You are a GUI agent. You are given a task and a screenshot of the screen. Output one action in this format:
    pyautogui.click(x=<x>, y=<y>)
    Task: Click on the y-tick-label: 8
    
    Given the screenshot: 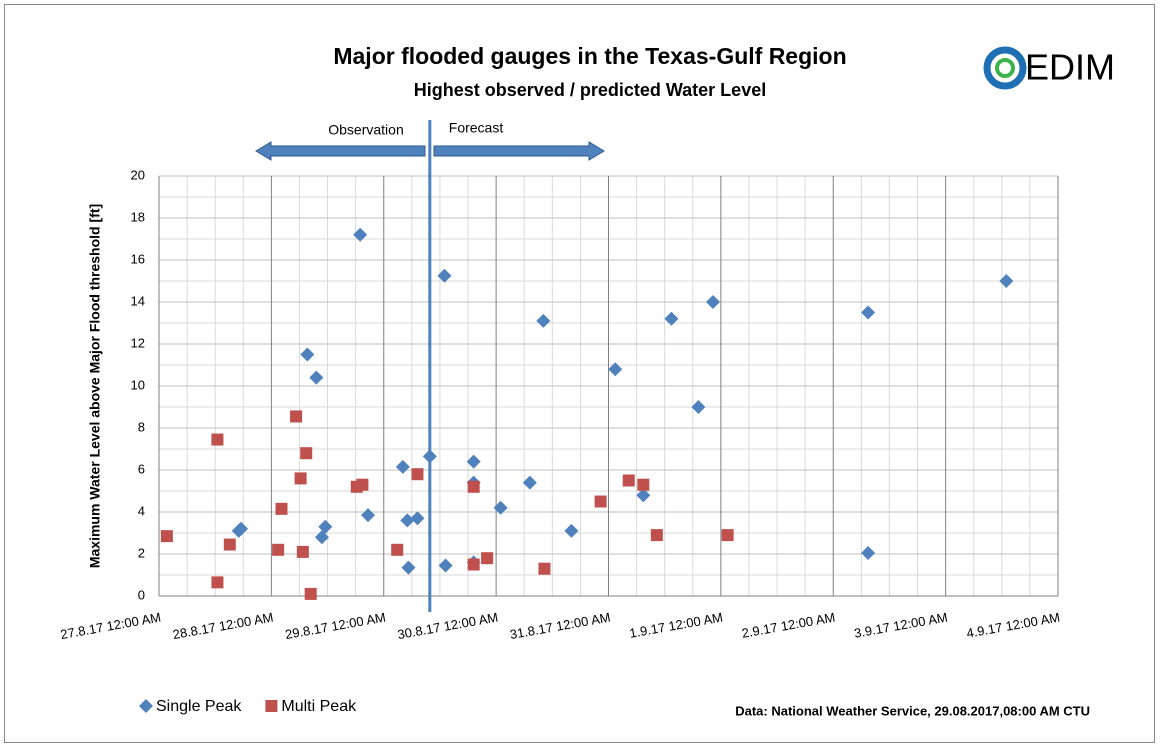 What is the action you would take?
    pyautogui.click(x=141, y=426)
    